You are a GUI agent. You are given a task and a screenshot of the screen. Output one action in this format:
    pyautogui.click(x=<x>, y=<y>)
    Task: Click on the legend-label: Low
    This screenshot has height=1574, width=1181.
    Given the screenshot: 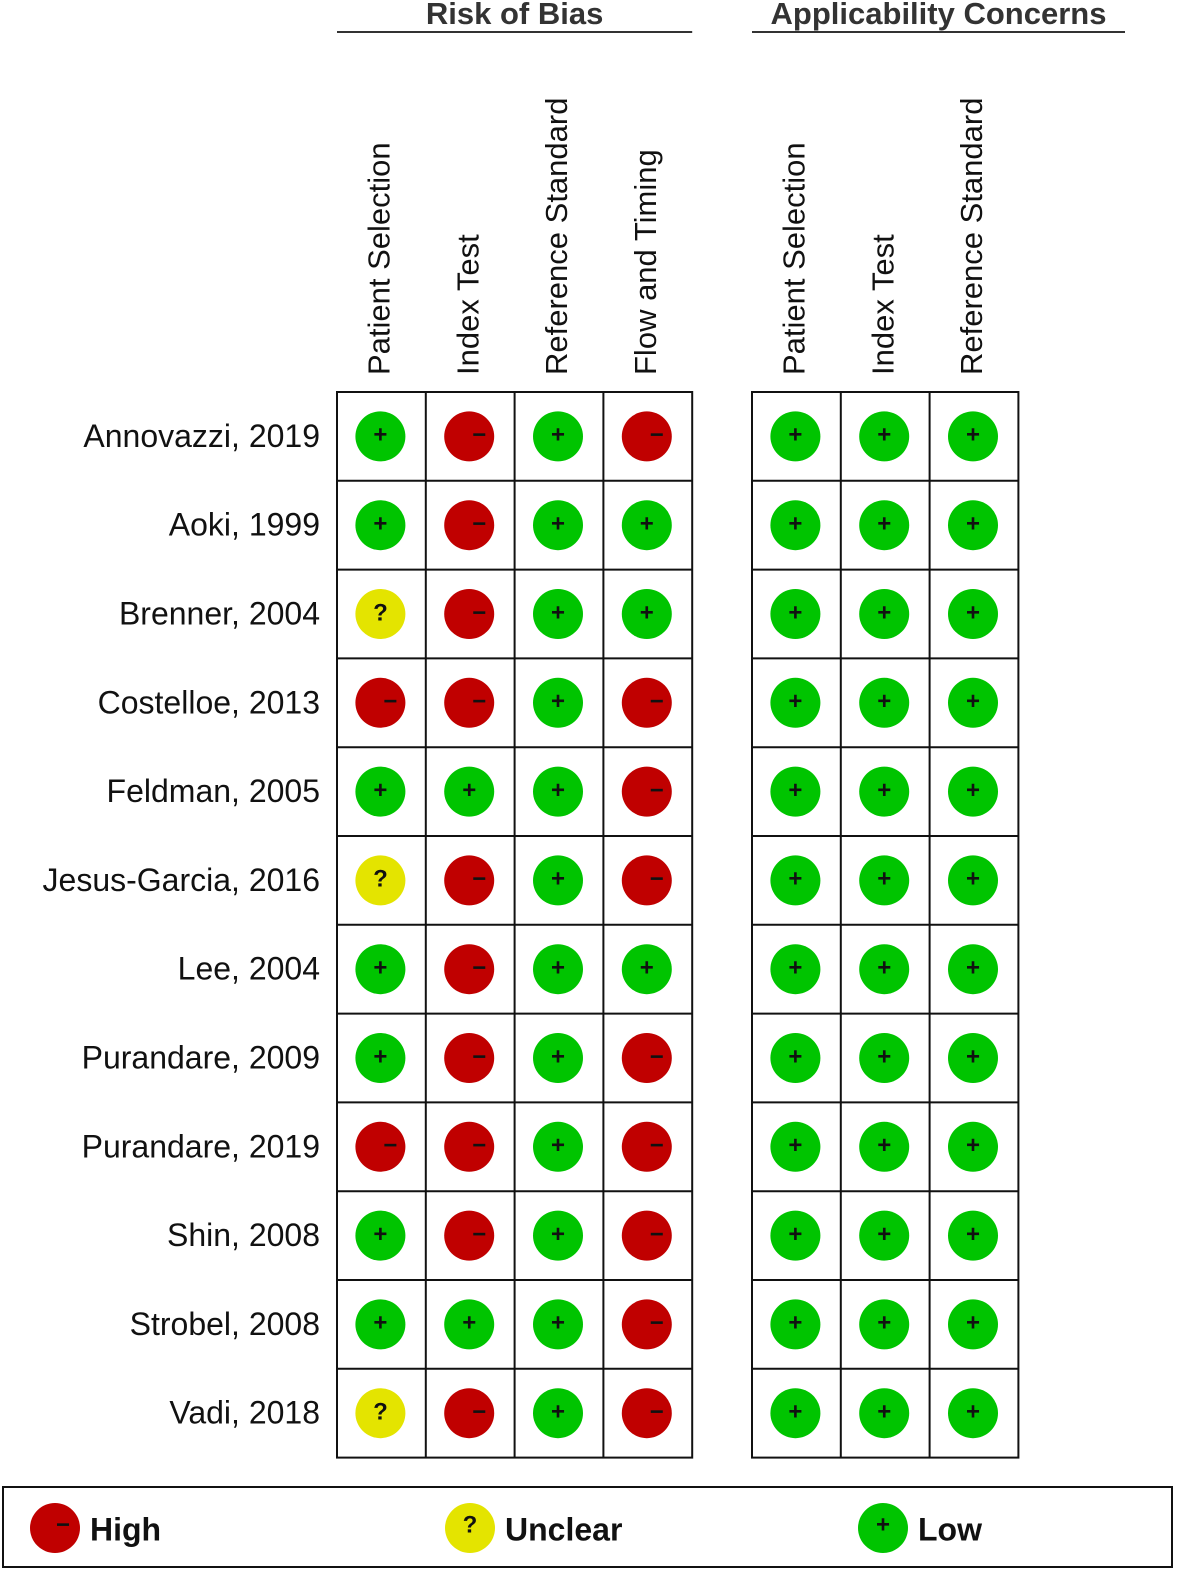 What is the action you would take?
    pyautogui.click(x=950, y=1529)
    